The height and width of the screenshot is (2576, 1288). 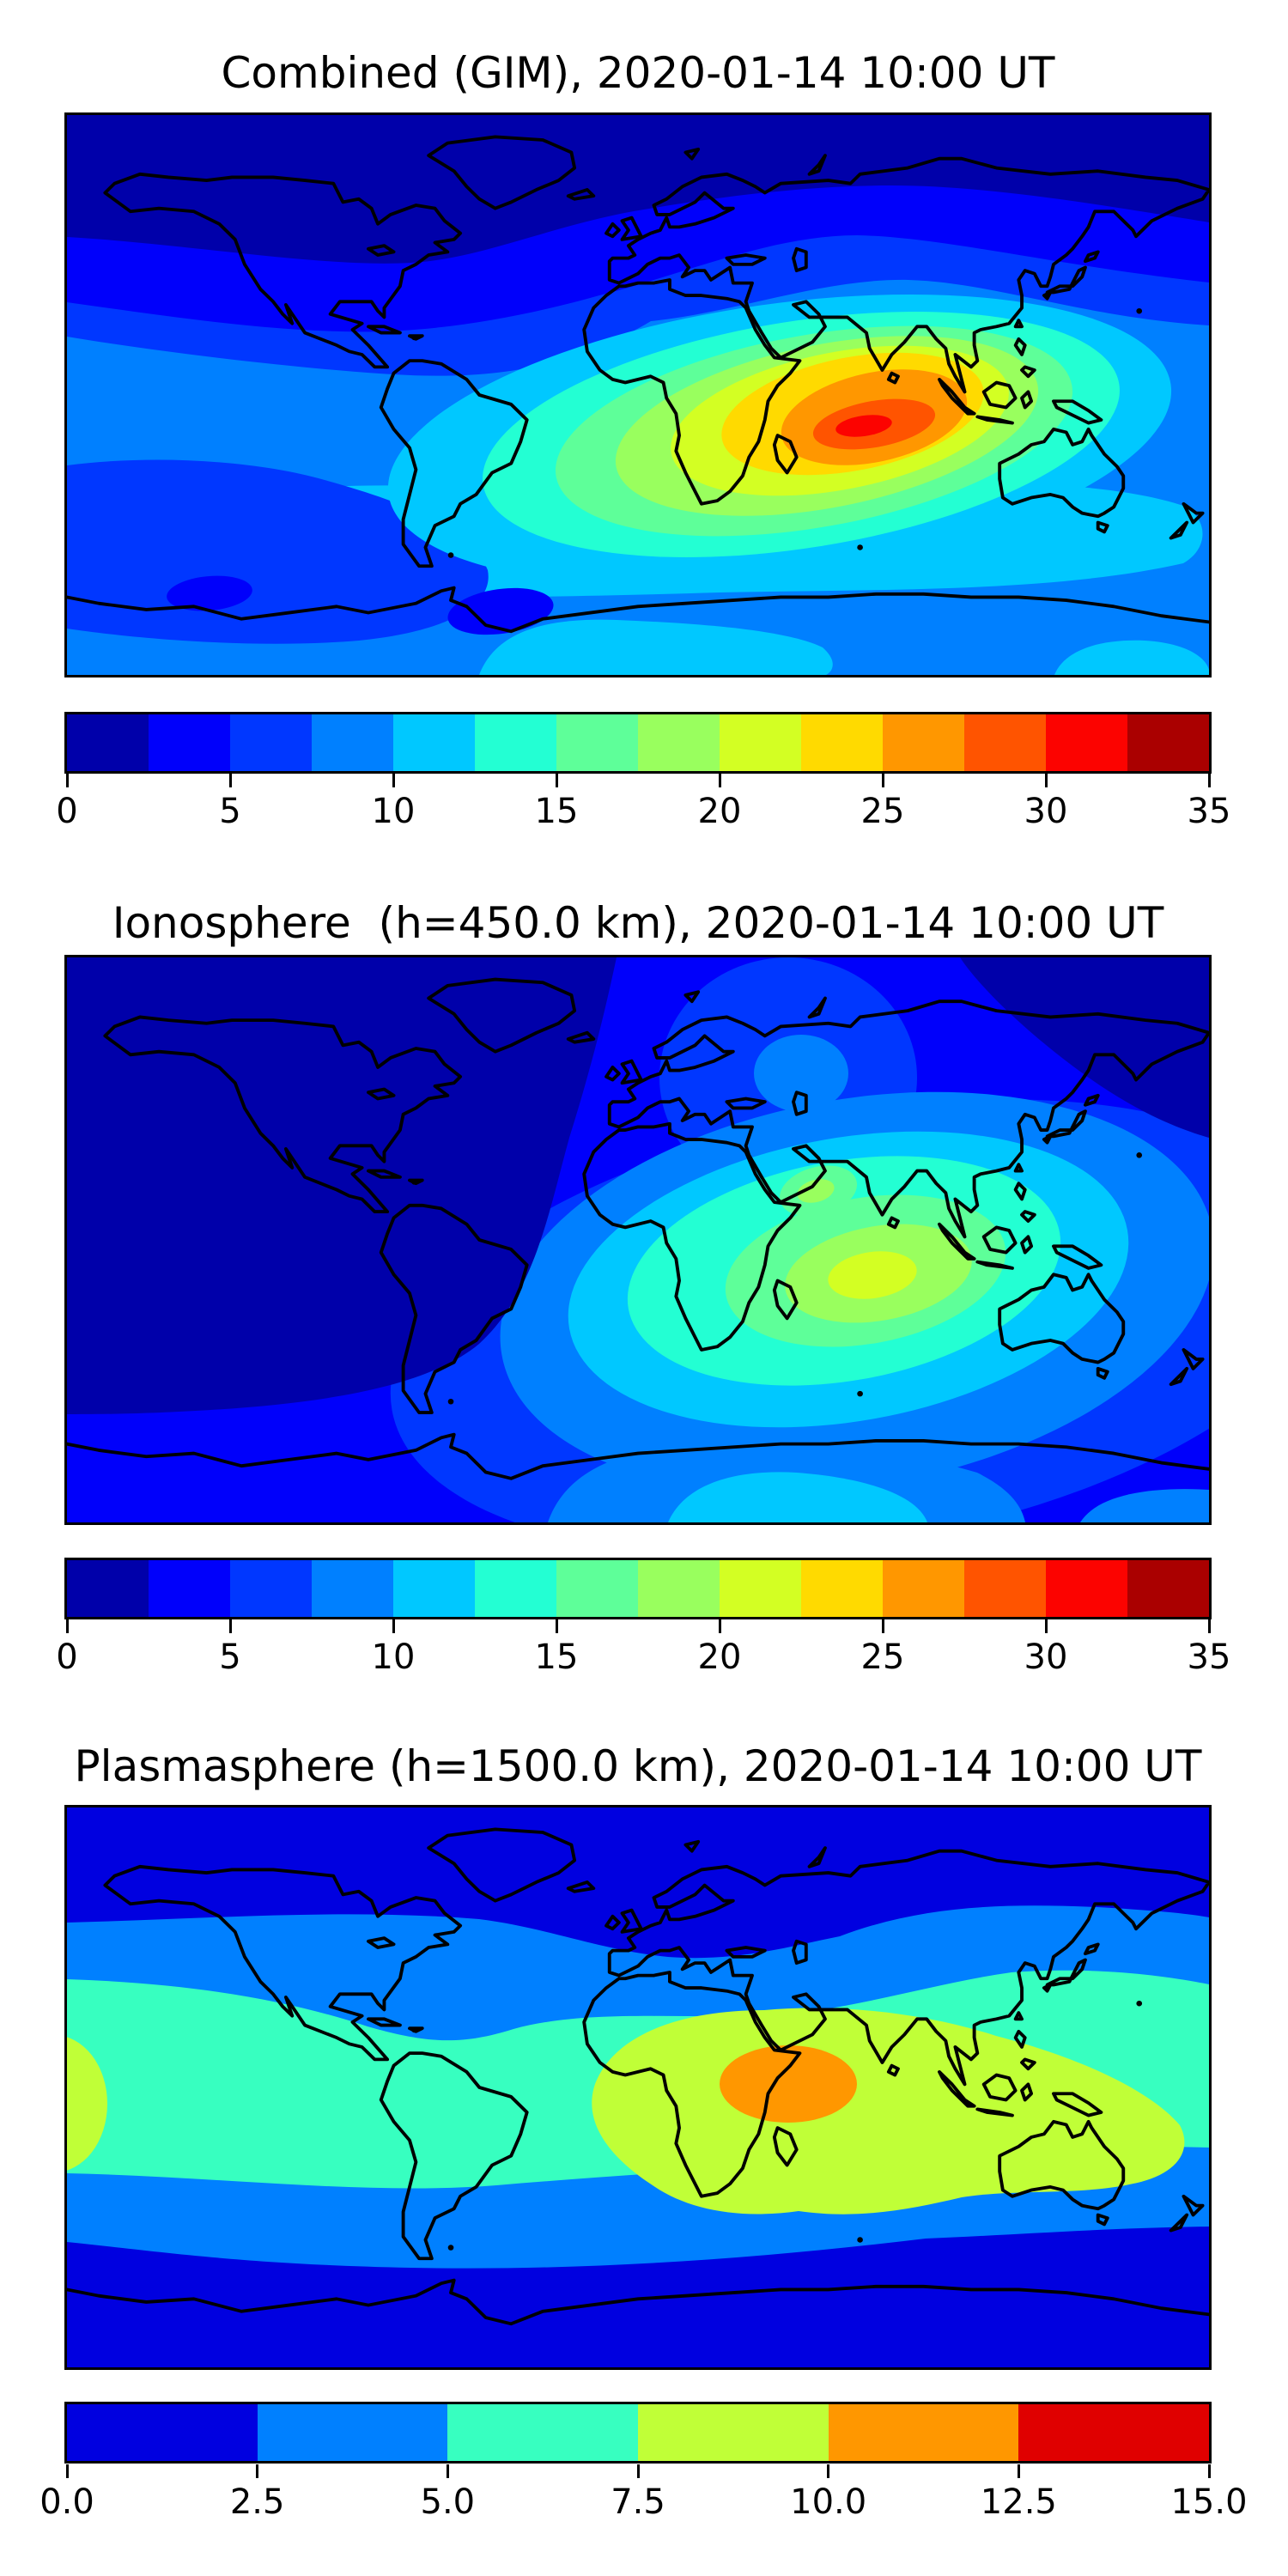 I want to click on colorbar-tick-label: 5, so click(x=230, y=1657).